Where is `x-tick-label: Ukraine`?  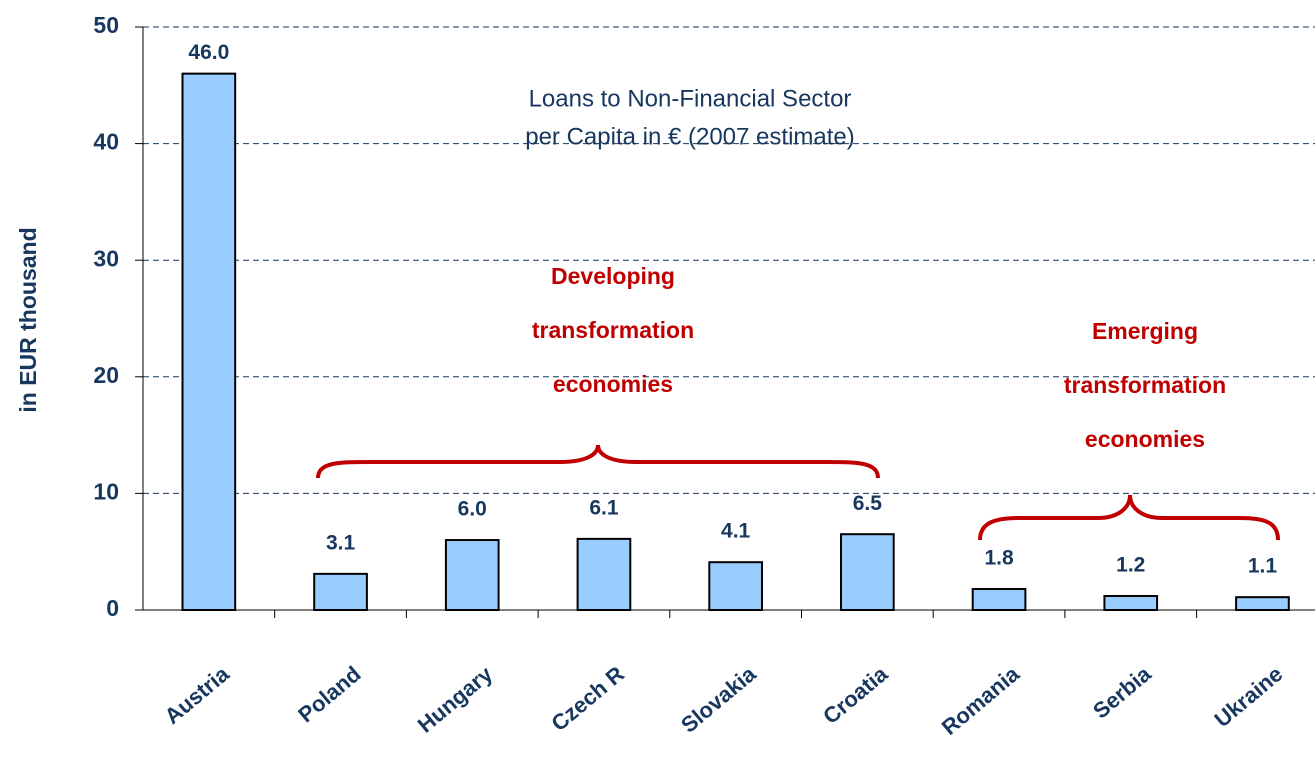
x-tick-label: Ukraine is located at coordinates (1248, 696).